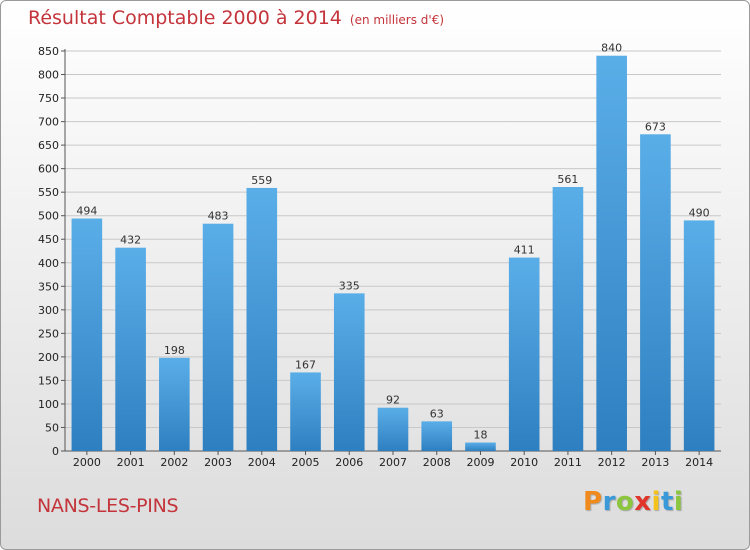  What do you see at coordinates (48, 122) in the screenshot?
I see `y-tick-label: 700` at bounding box center [48, 122].